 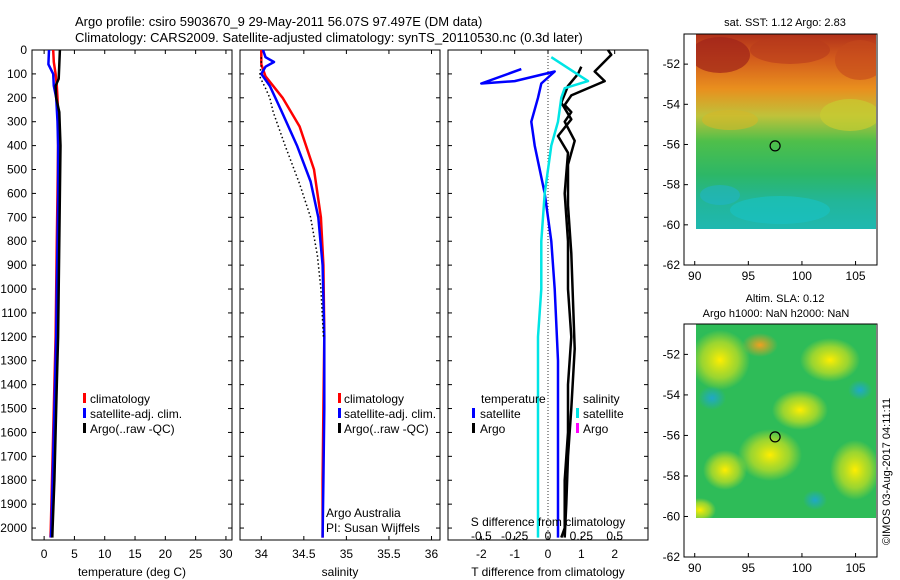 What do you see at coordinates (84, 413) in the screenshot?
I see `legend-swatch-satellite-adj` at bounding box center [84, 413].